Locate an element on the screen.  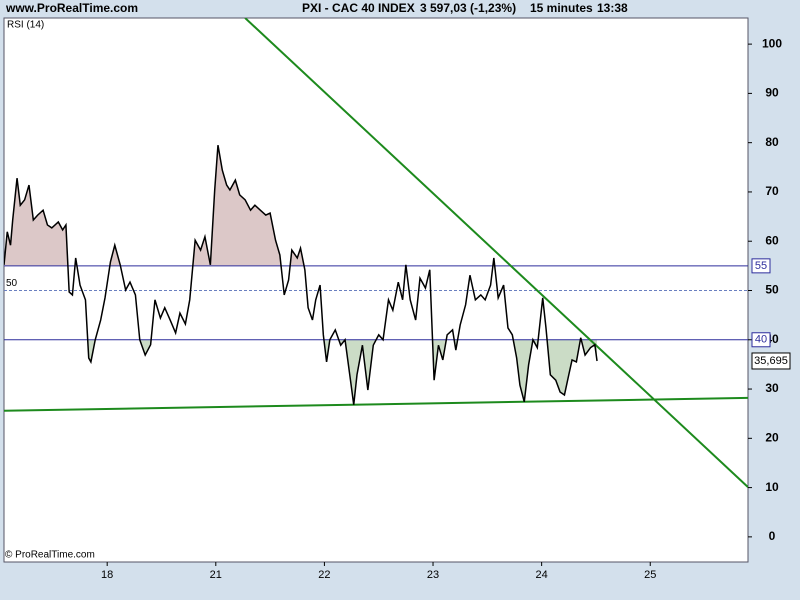
overbought-fill is located at coordinates (301, 205).